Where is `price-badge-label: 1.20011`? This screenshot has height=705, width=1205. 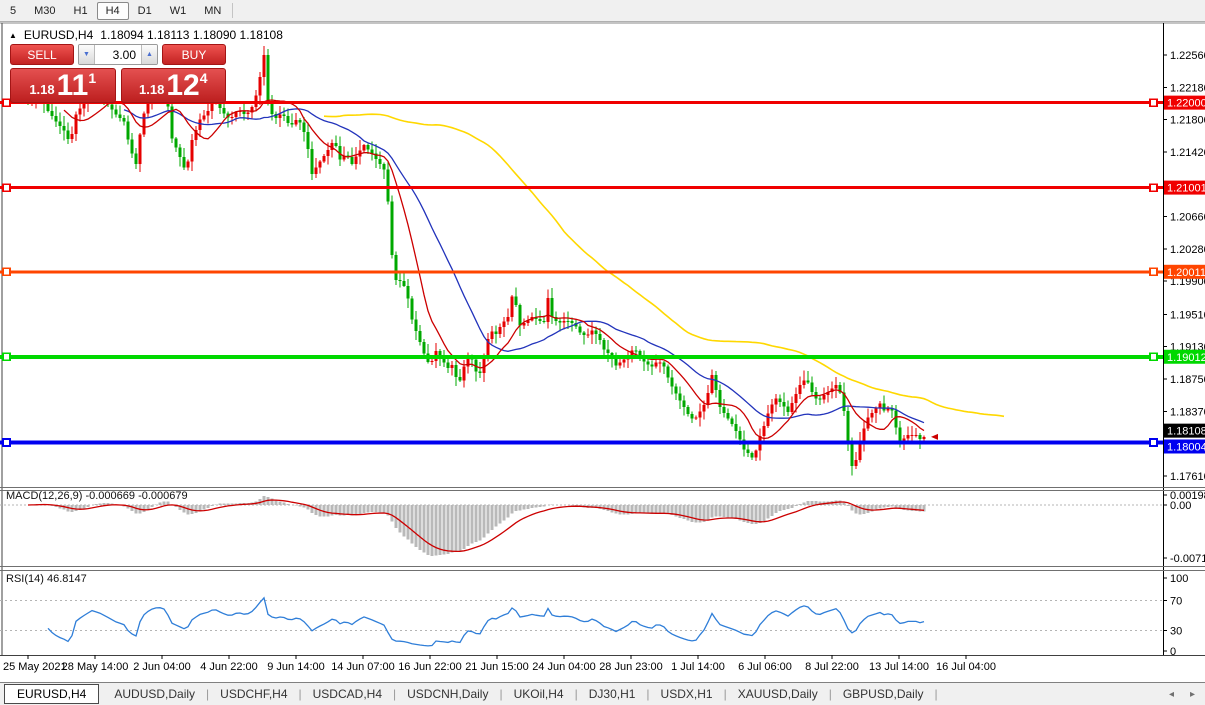
price-badge-label: 1.20011 is located at coordinates (1186, 273).